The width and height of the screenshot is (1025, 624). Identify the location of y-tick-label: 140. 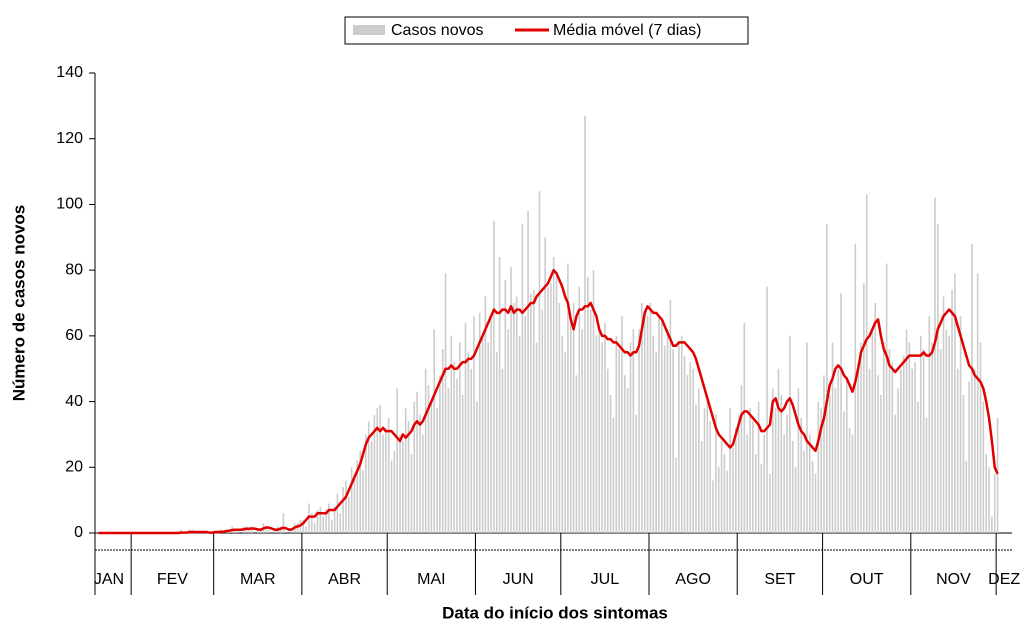
(69, 72).